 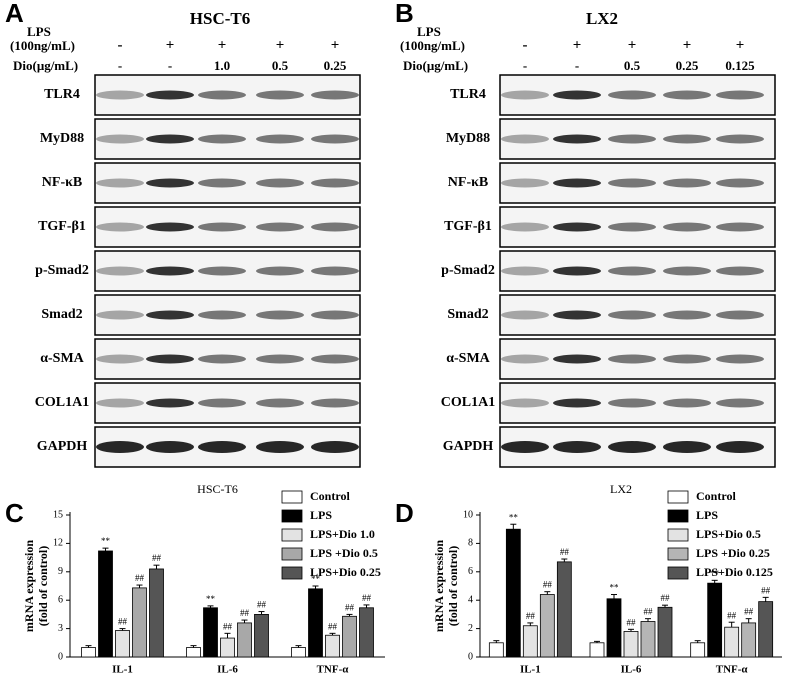 What do you see at coordinates (404, 513) in the screenshot?
I see `panel-letter: D` at bounding box center [404, 513].